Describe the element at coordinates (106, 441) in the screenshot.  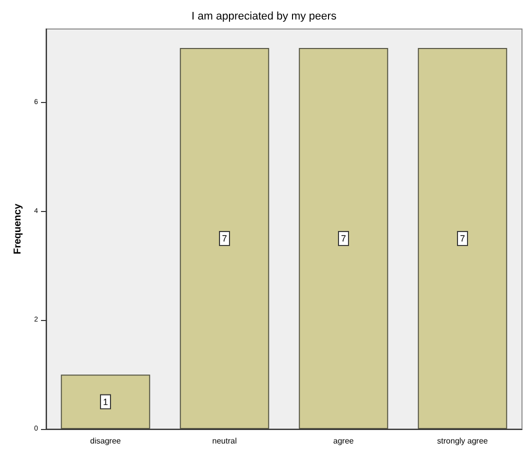
I see `x-tick-label: disagree` at that location.